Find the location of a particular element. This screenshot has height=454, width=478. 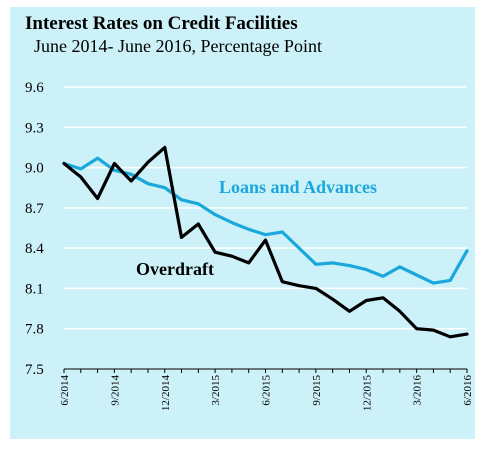

y-tick-label: 8.4 is located at coordinates (34, 249).